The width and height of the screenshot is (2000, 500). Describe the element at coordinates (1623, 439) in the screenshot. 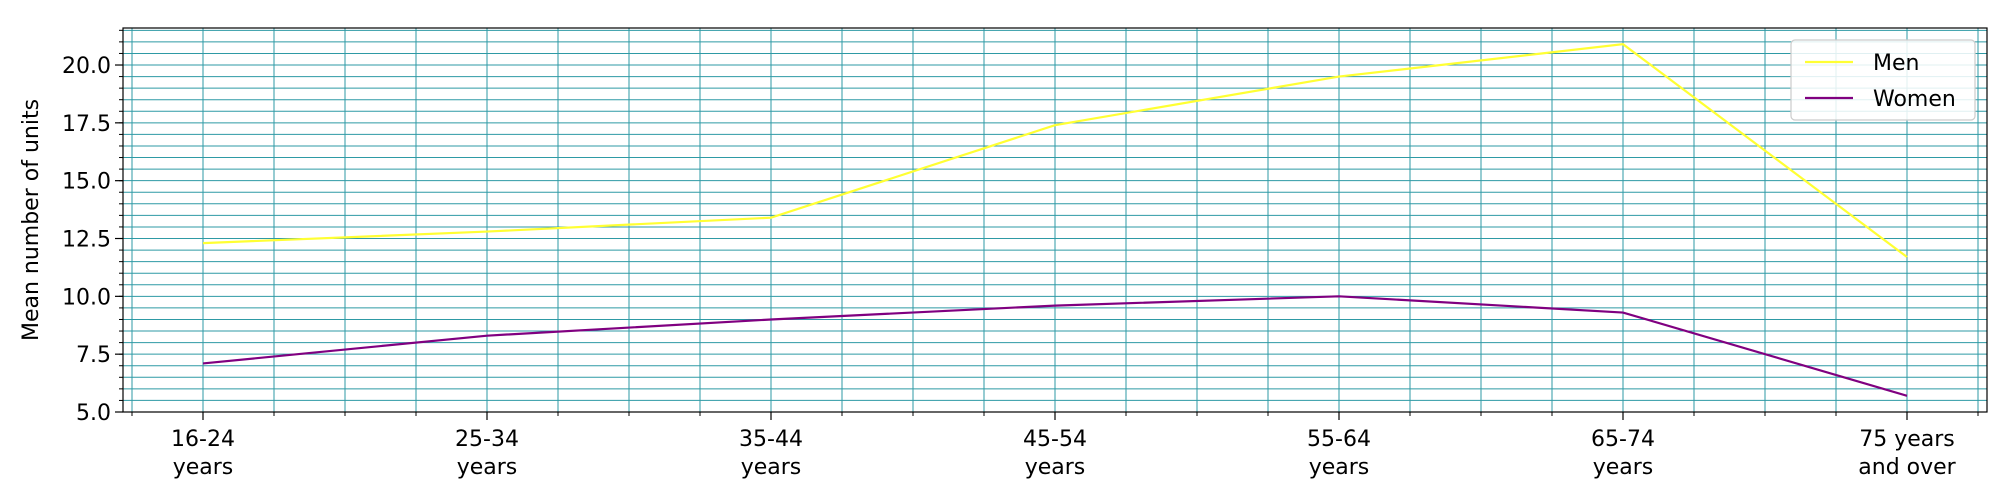

I see `x-tick-label: 65-74` at that location.